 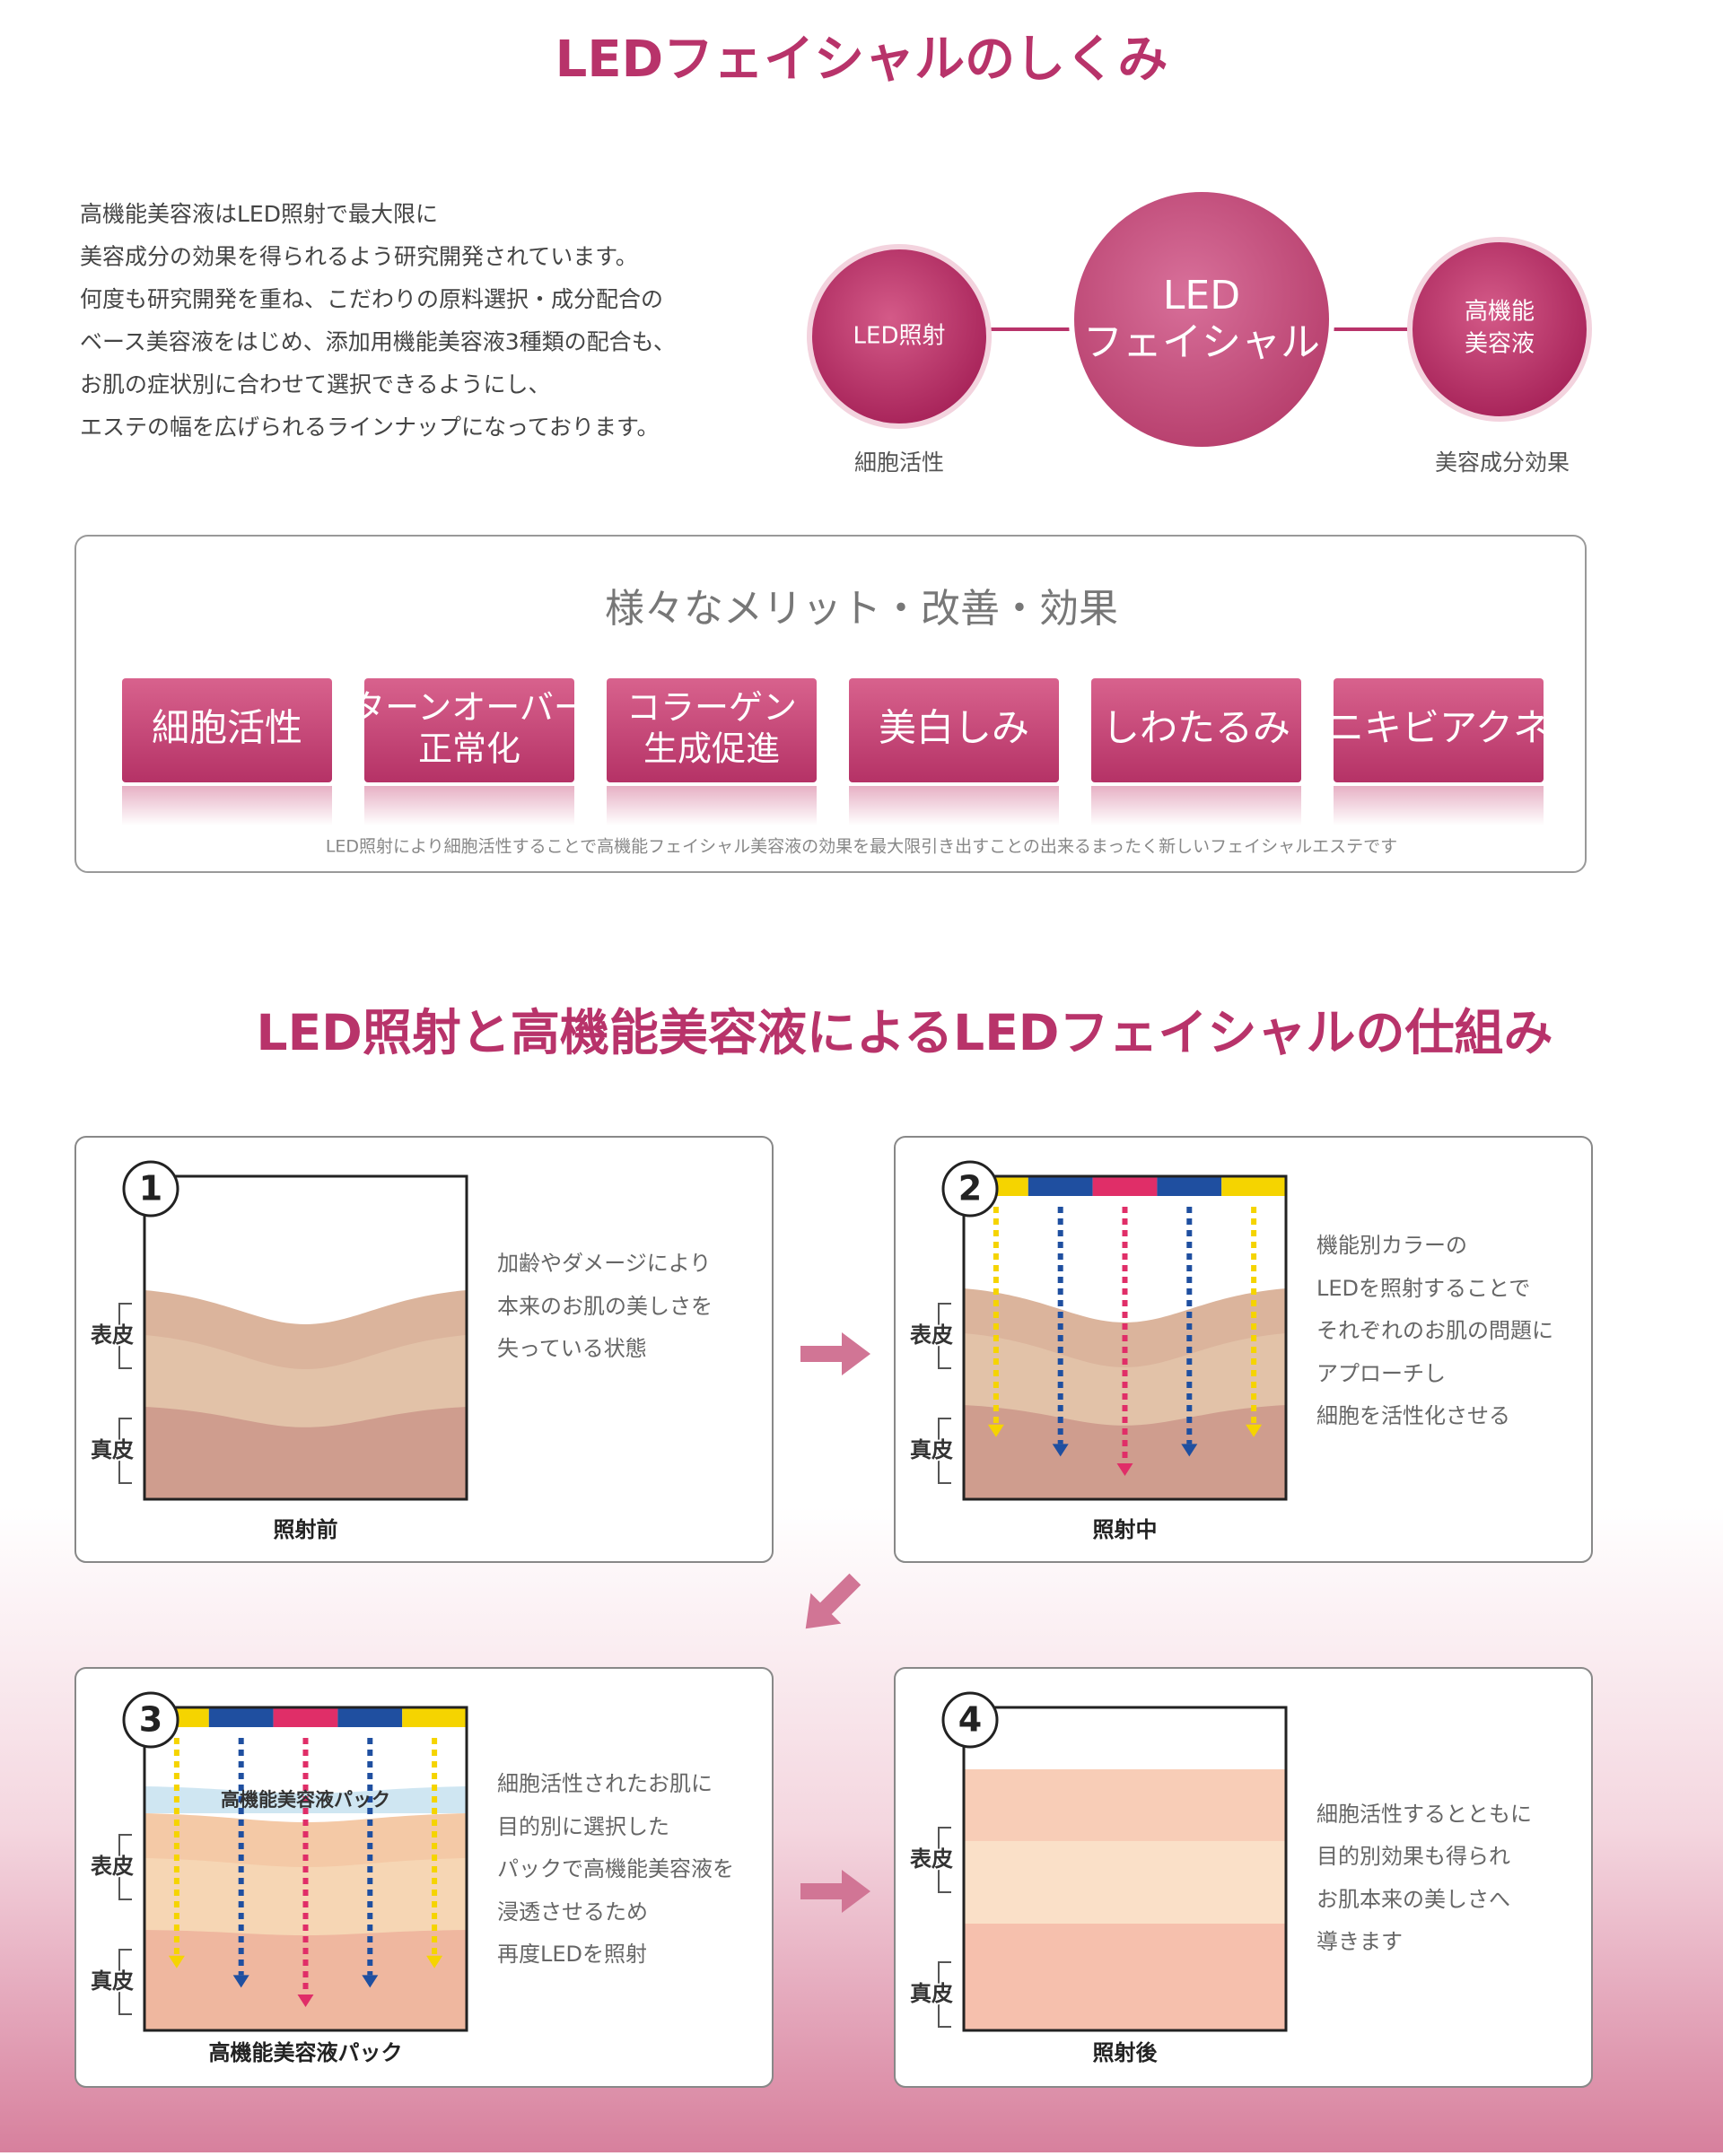 What do you see at coordinates (1413, 1415) in the screenshot?
I see `step-text: 細胞を活性化させる` at bounding box center [1413, 1415].